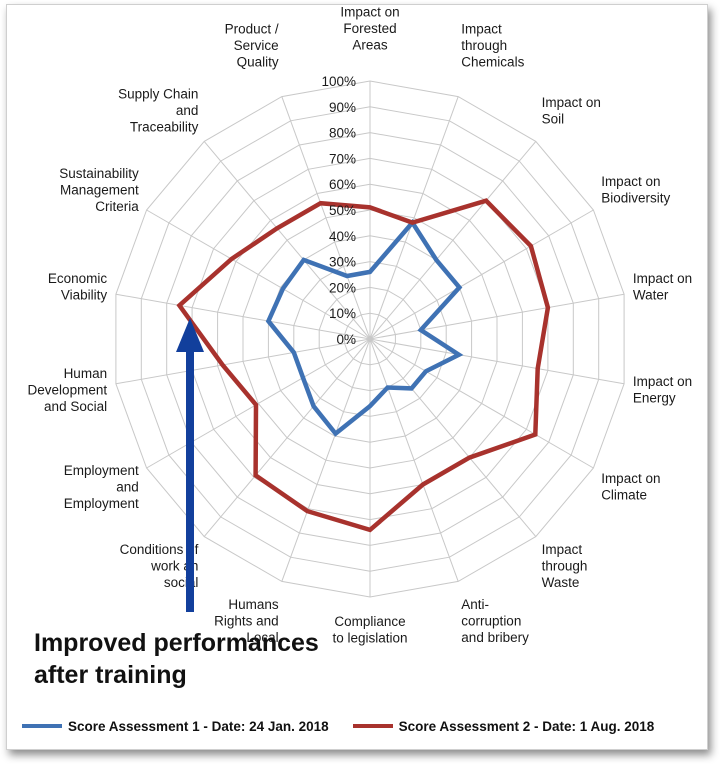  I want to click on axis-label: Impact on Climate, so click(630, 487).